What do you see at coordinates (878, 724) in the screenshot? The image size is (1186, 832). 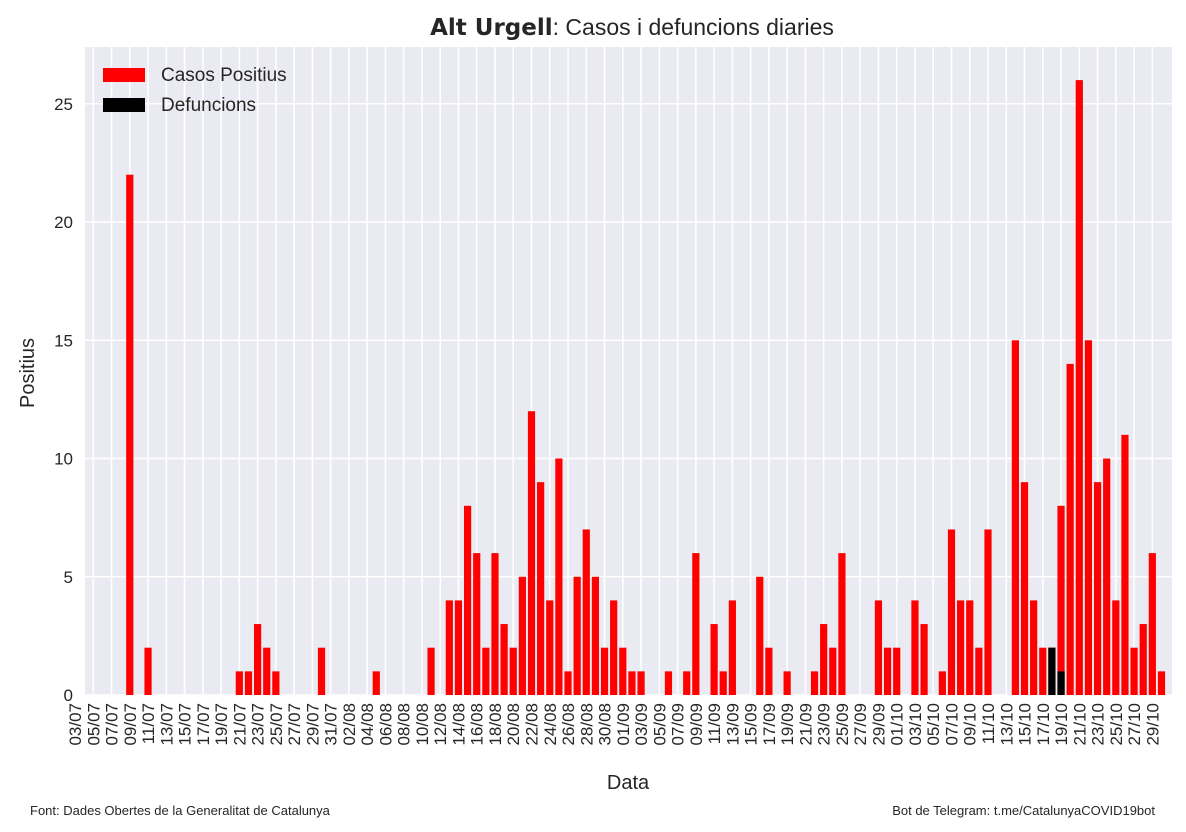 I see `x-tick-label: 29/09` at bounding box center [878, 724].